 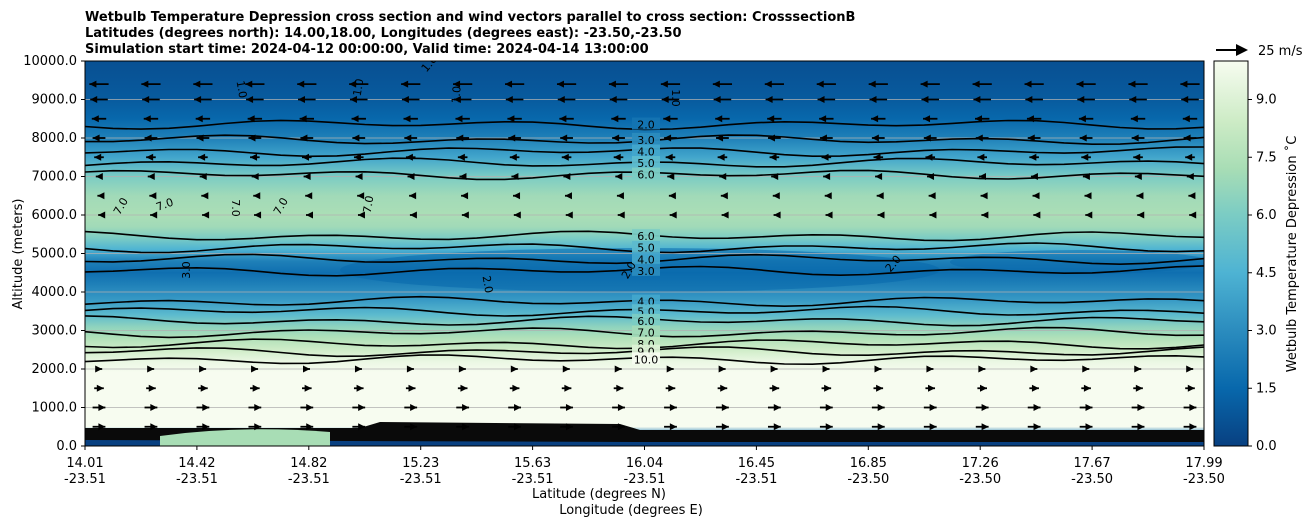 What do you see at coordinates (646, 236) in the screenshot?
I see `contour-label: 6.0` at bounding box center [646, 236].